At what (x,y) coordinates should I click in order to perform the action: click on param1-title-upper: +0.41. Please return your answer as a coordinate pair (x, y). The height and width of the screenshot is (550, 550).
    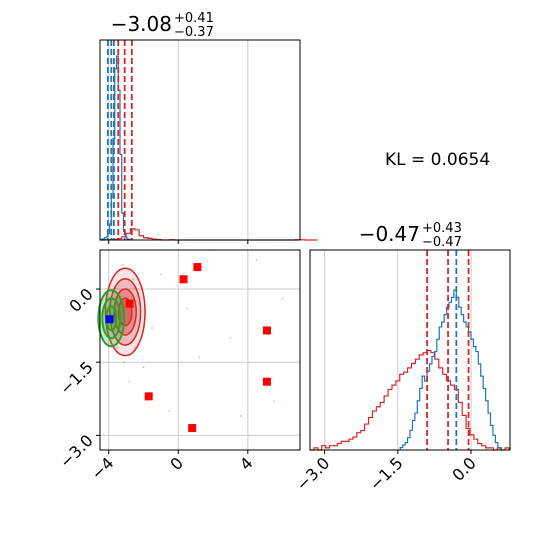
    Looking at the image, I should click on (194, 18).